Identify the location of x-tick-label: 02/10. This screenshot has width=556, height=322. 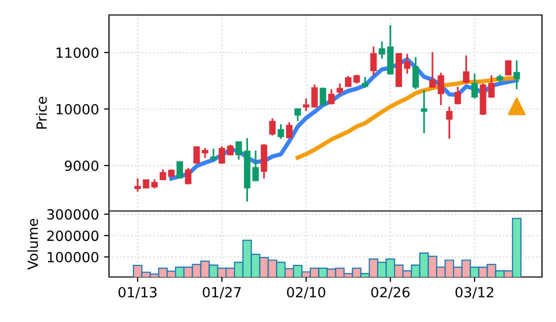
(306, 292).